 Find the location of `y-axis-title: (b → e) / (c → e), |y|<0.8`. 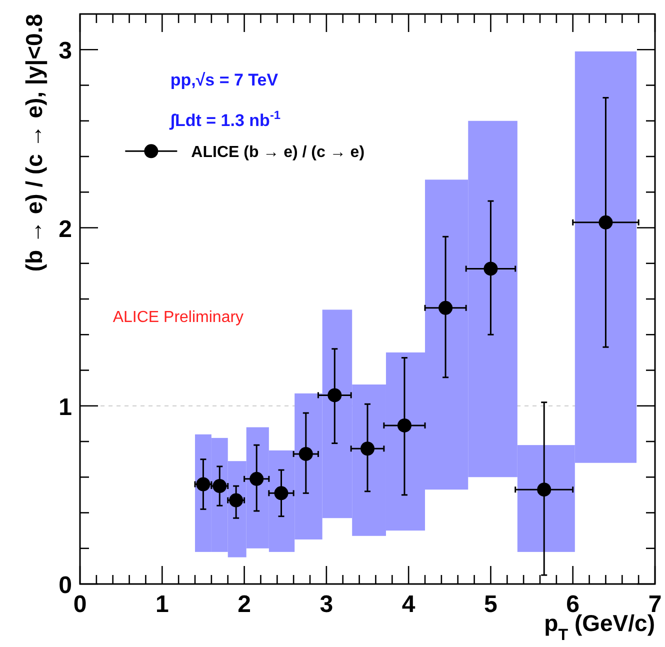

y-axis-title: (b → e) / (c → e), |y|<0.8 is located at coordinates (34, 143).